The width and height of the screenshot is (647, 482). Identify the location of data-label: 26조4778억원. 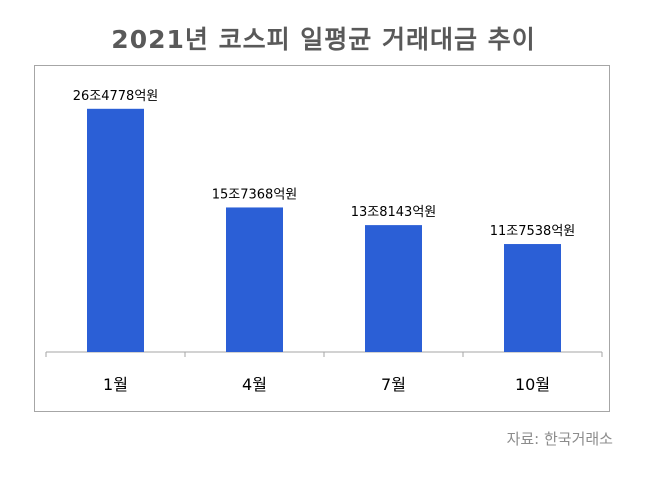
(116, 96).